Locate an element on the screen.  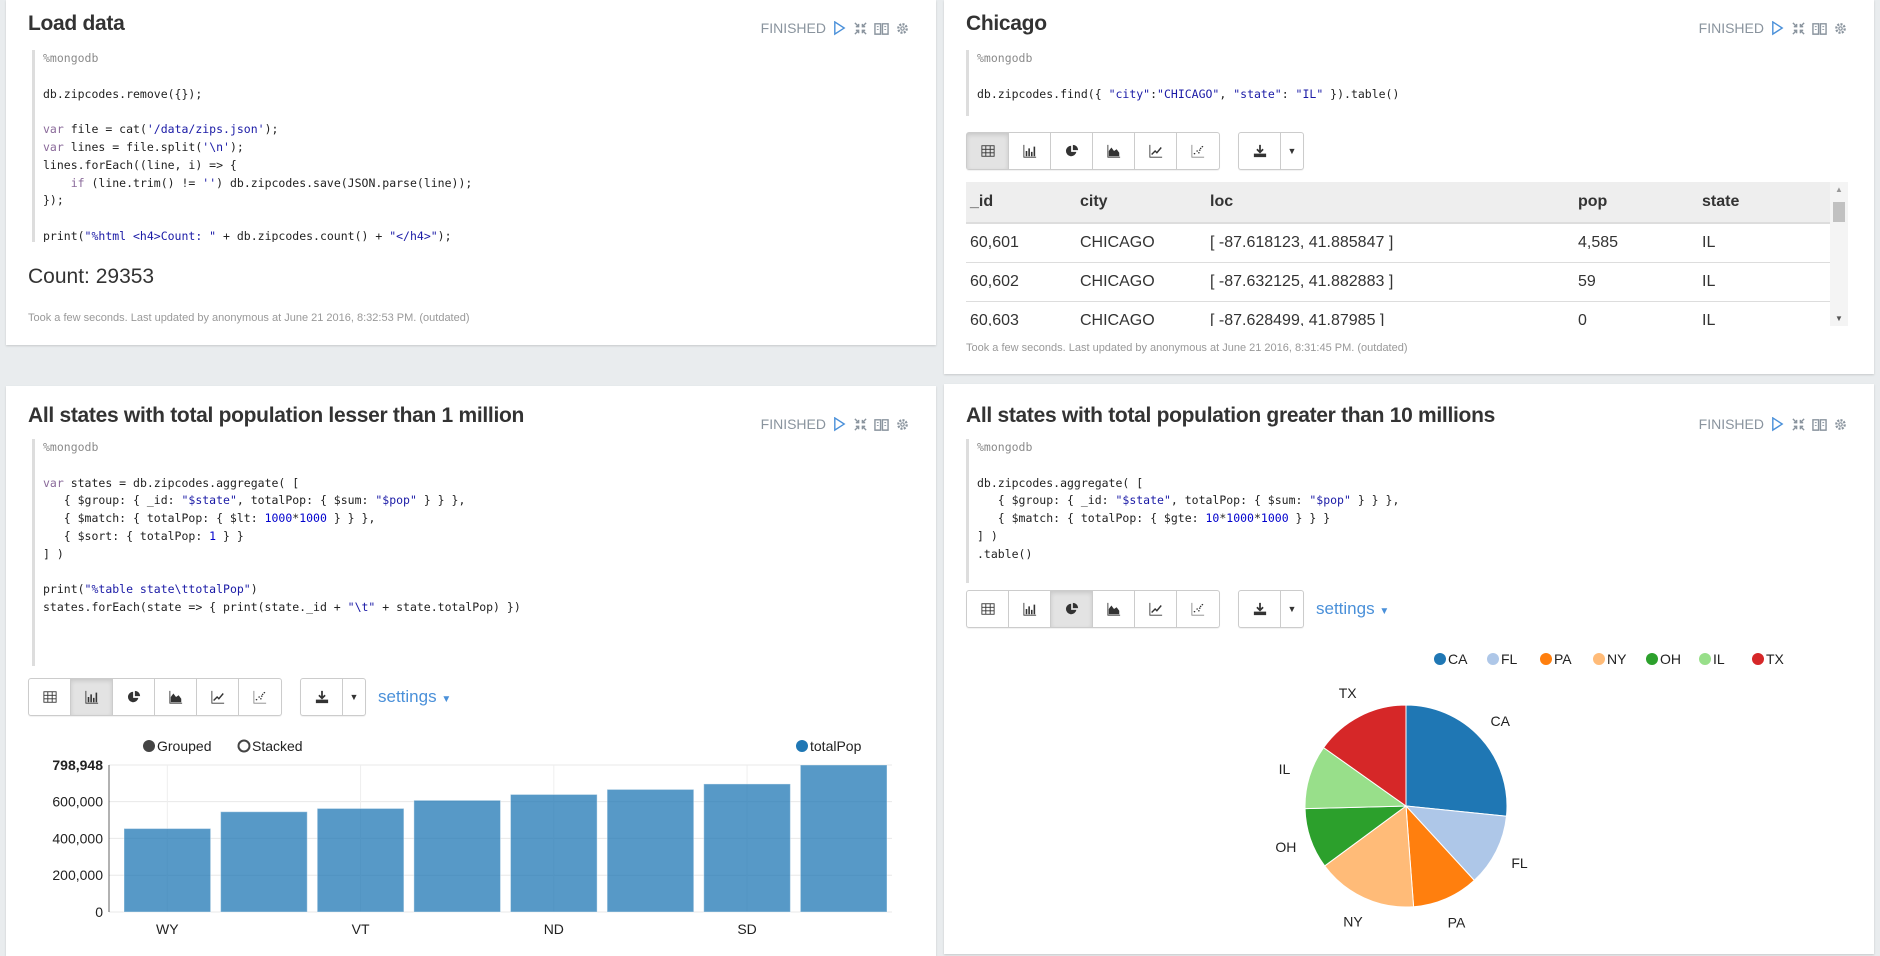
column-header: _id is located at coordinates (982, 201).